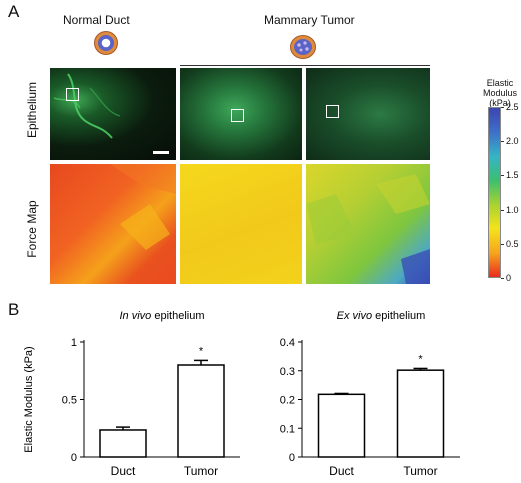 The height and width of the screenshot is (483, 521). Describe the element at coordinates (96, 20) in the screenshot. I see `column-title-normal-duct: Normal Duct` at that location.